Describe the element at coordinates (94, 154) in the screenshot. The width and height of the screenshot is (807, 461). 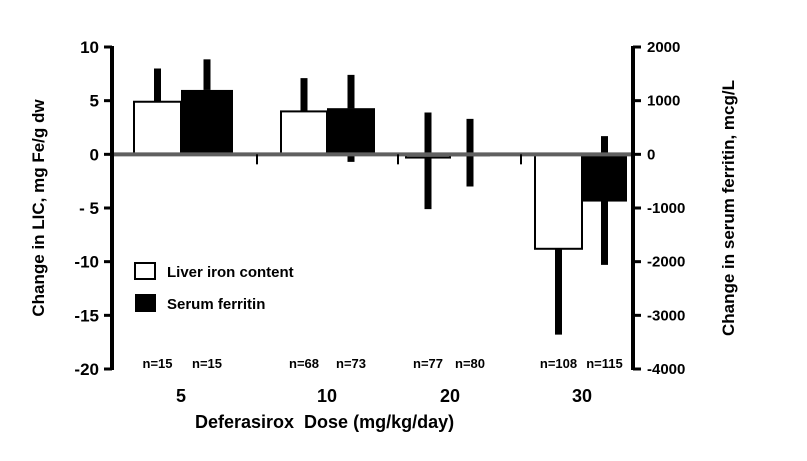
I see `left-tick-label: 0` at that location.